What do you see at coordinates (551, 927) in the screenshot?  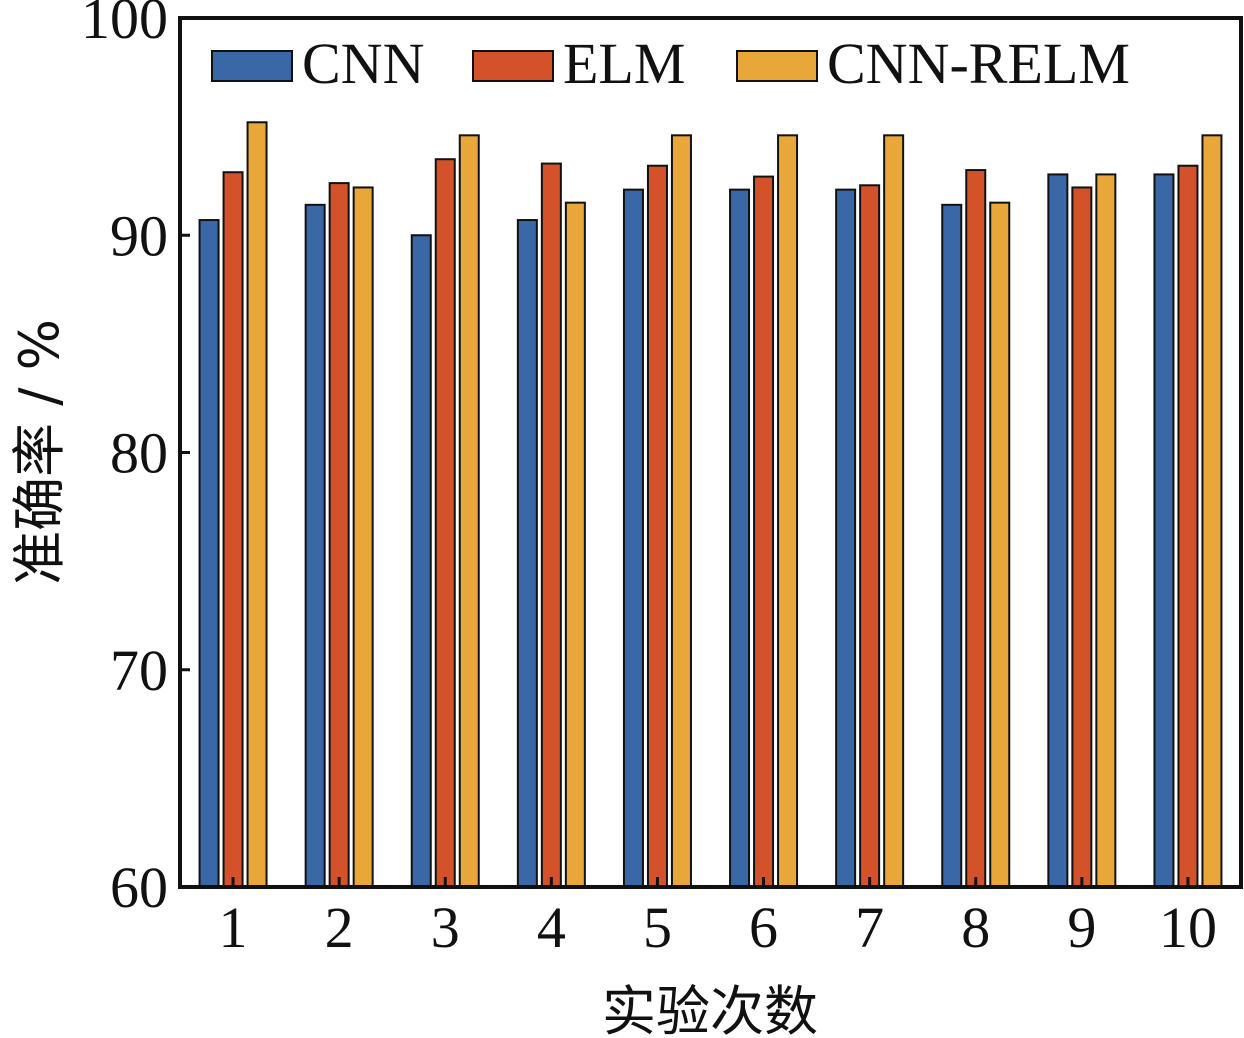 I see `x-tick-label: 4` at bounding box center [551, 927].